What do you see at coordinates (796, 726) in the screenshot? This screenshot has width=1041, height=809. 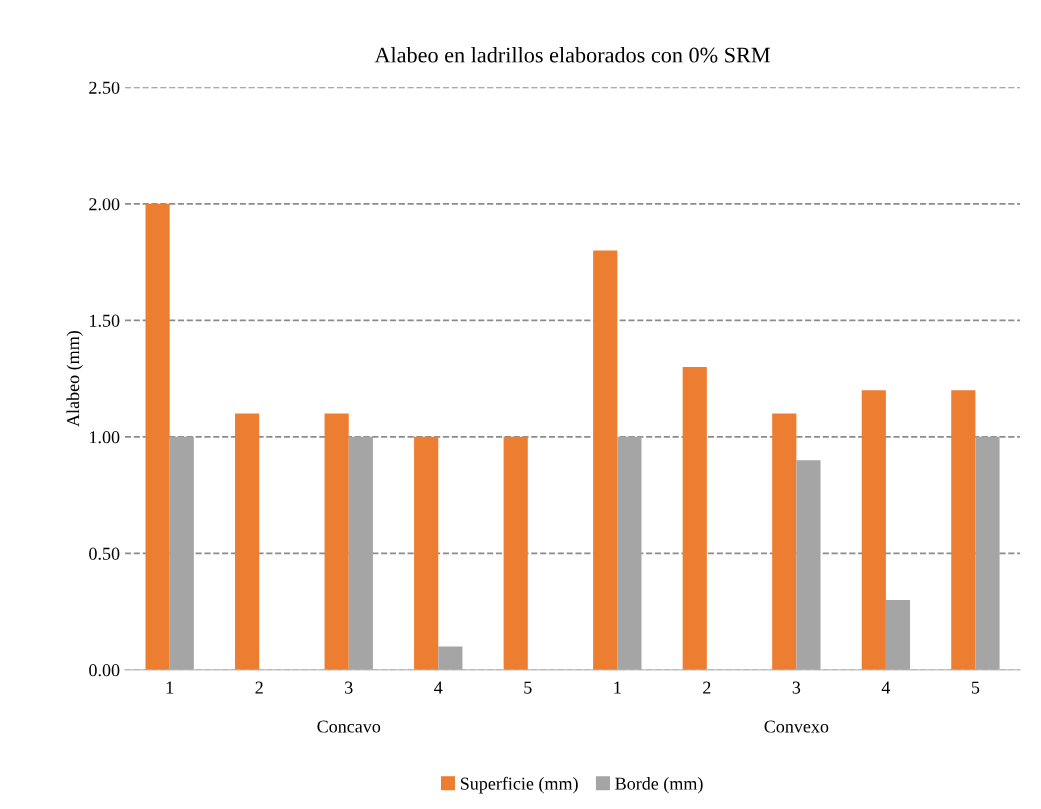 I see `text: Convexo` at bounding box center [796, 726].